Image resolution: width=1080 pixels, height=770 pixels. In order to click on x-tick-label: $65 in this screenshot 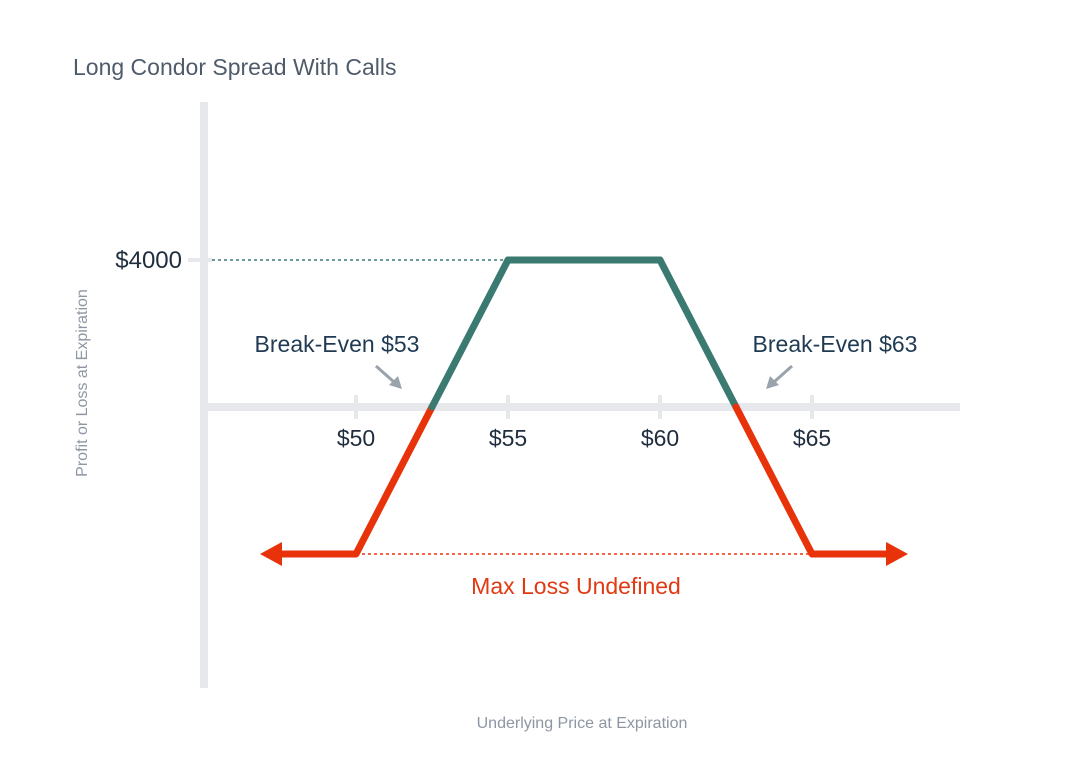, I will do `click(812, 438)`.